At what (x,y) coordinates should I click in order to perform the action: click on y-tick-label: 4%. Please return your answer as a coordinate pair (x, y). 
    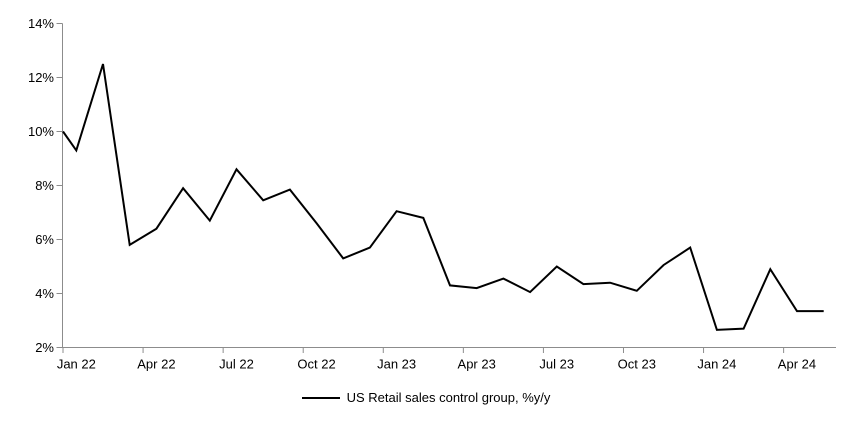
    Looking at the image, I should click on (44, 293).